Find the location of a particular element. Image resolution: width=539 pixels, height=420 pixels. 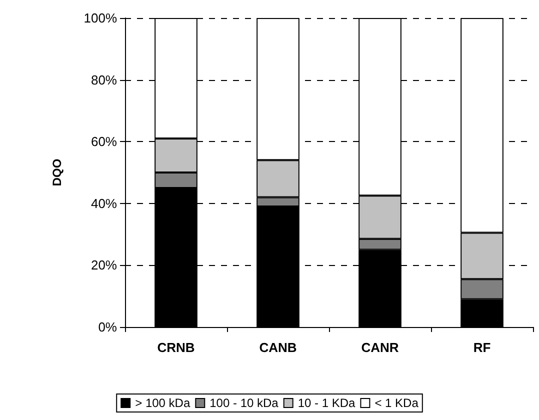

legend-label: < 1 KDa is located at coordinates (396, 403).